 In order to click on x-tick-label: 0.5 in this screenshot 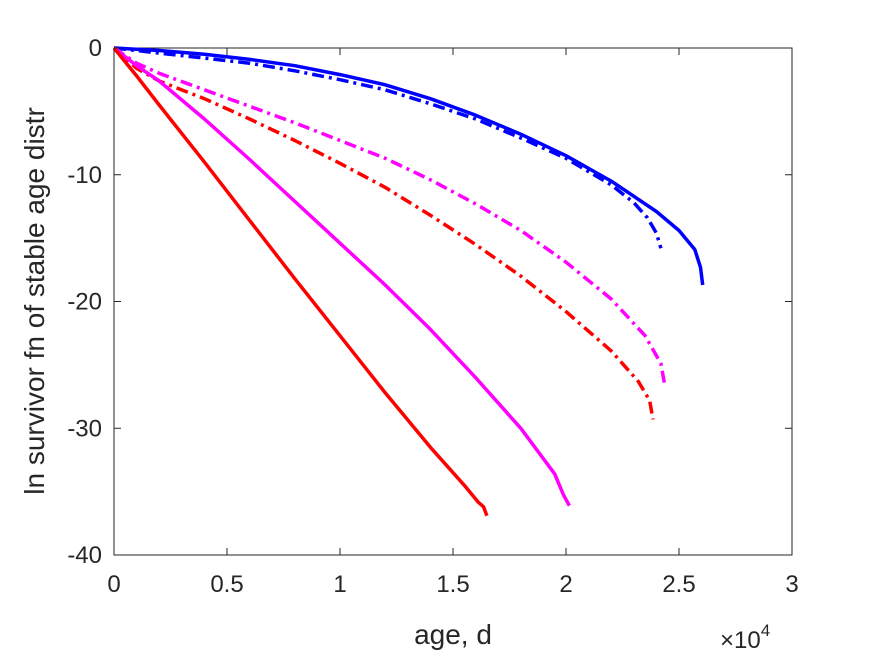, I will do `click(226, 584)`.